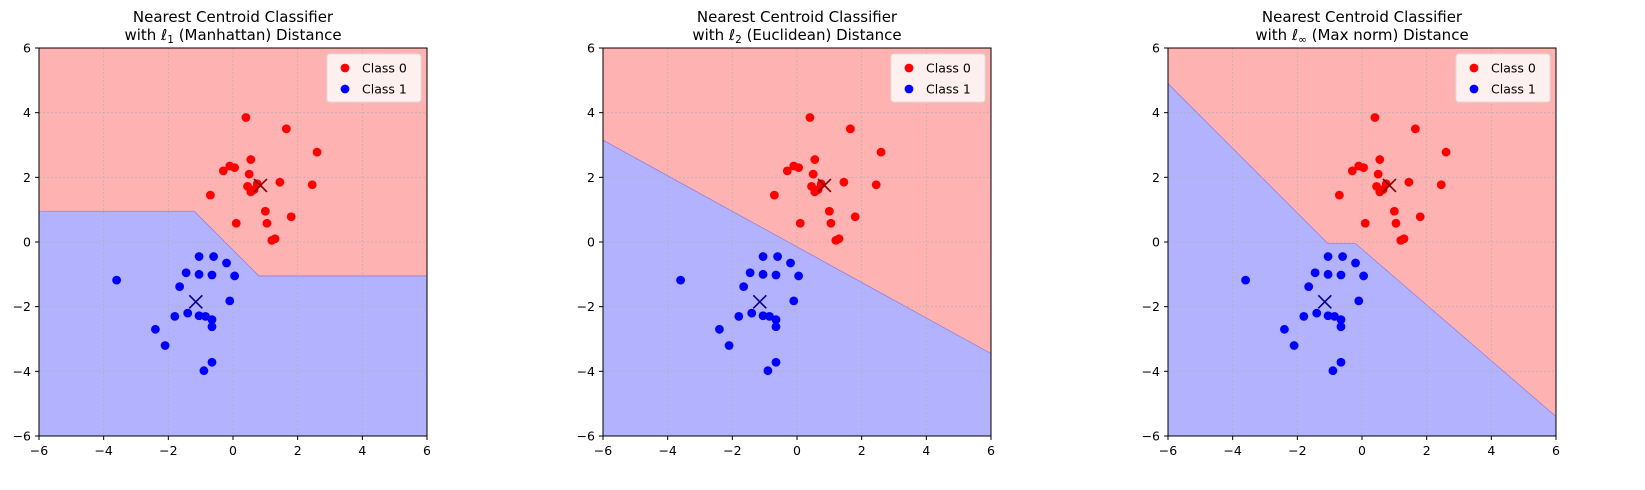 The height and width of the screenshot is (490, 1645). What do you see at coordinates (233, 323) in the screenshot?
I see `class1-region` at bounding box center [233, 323].